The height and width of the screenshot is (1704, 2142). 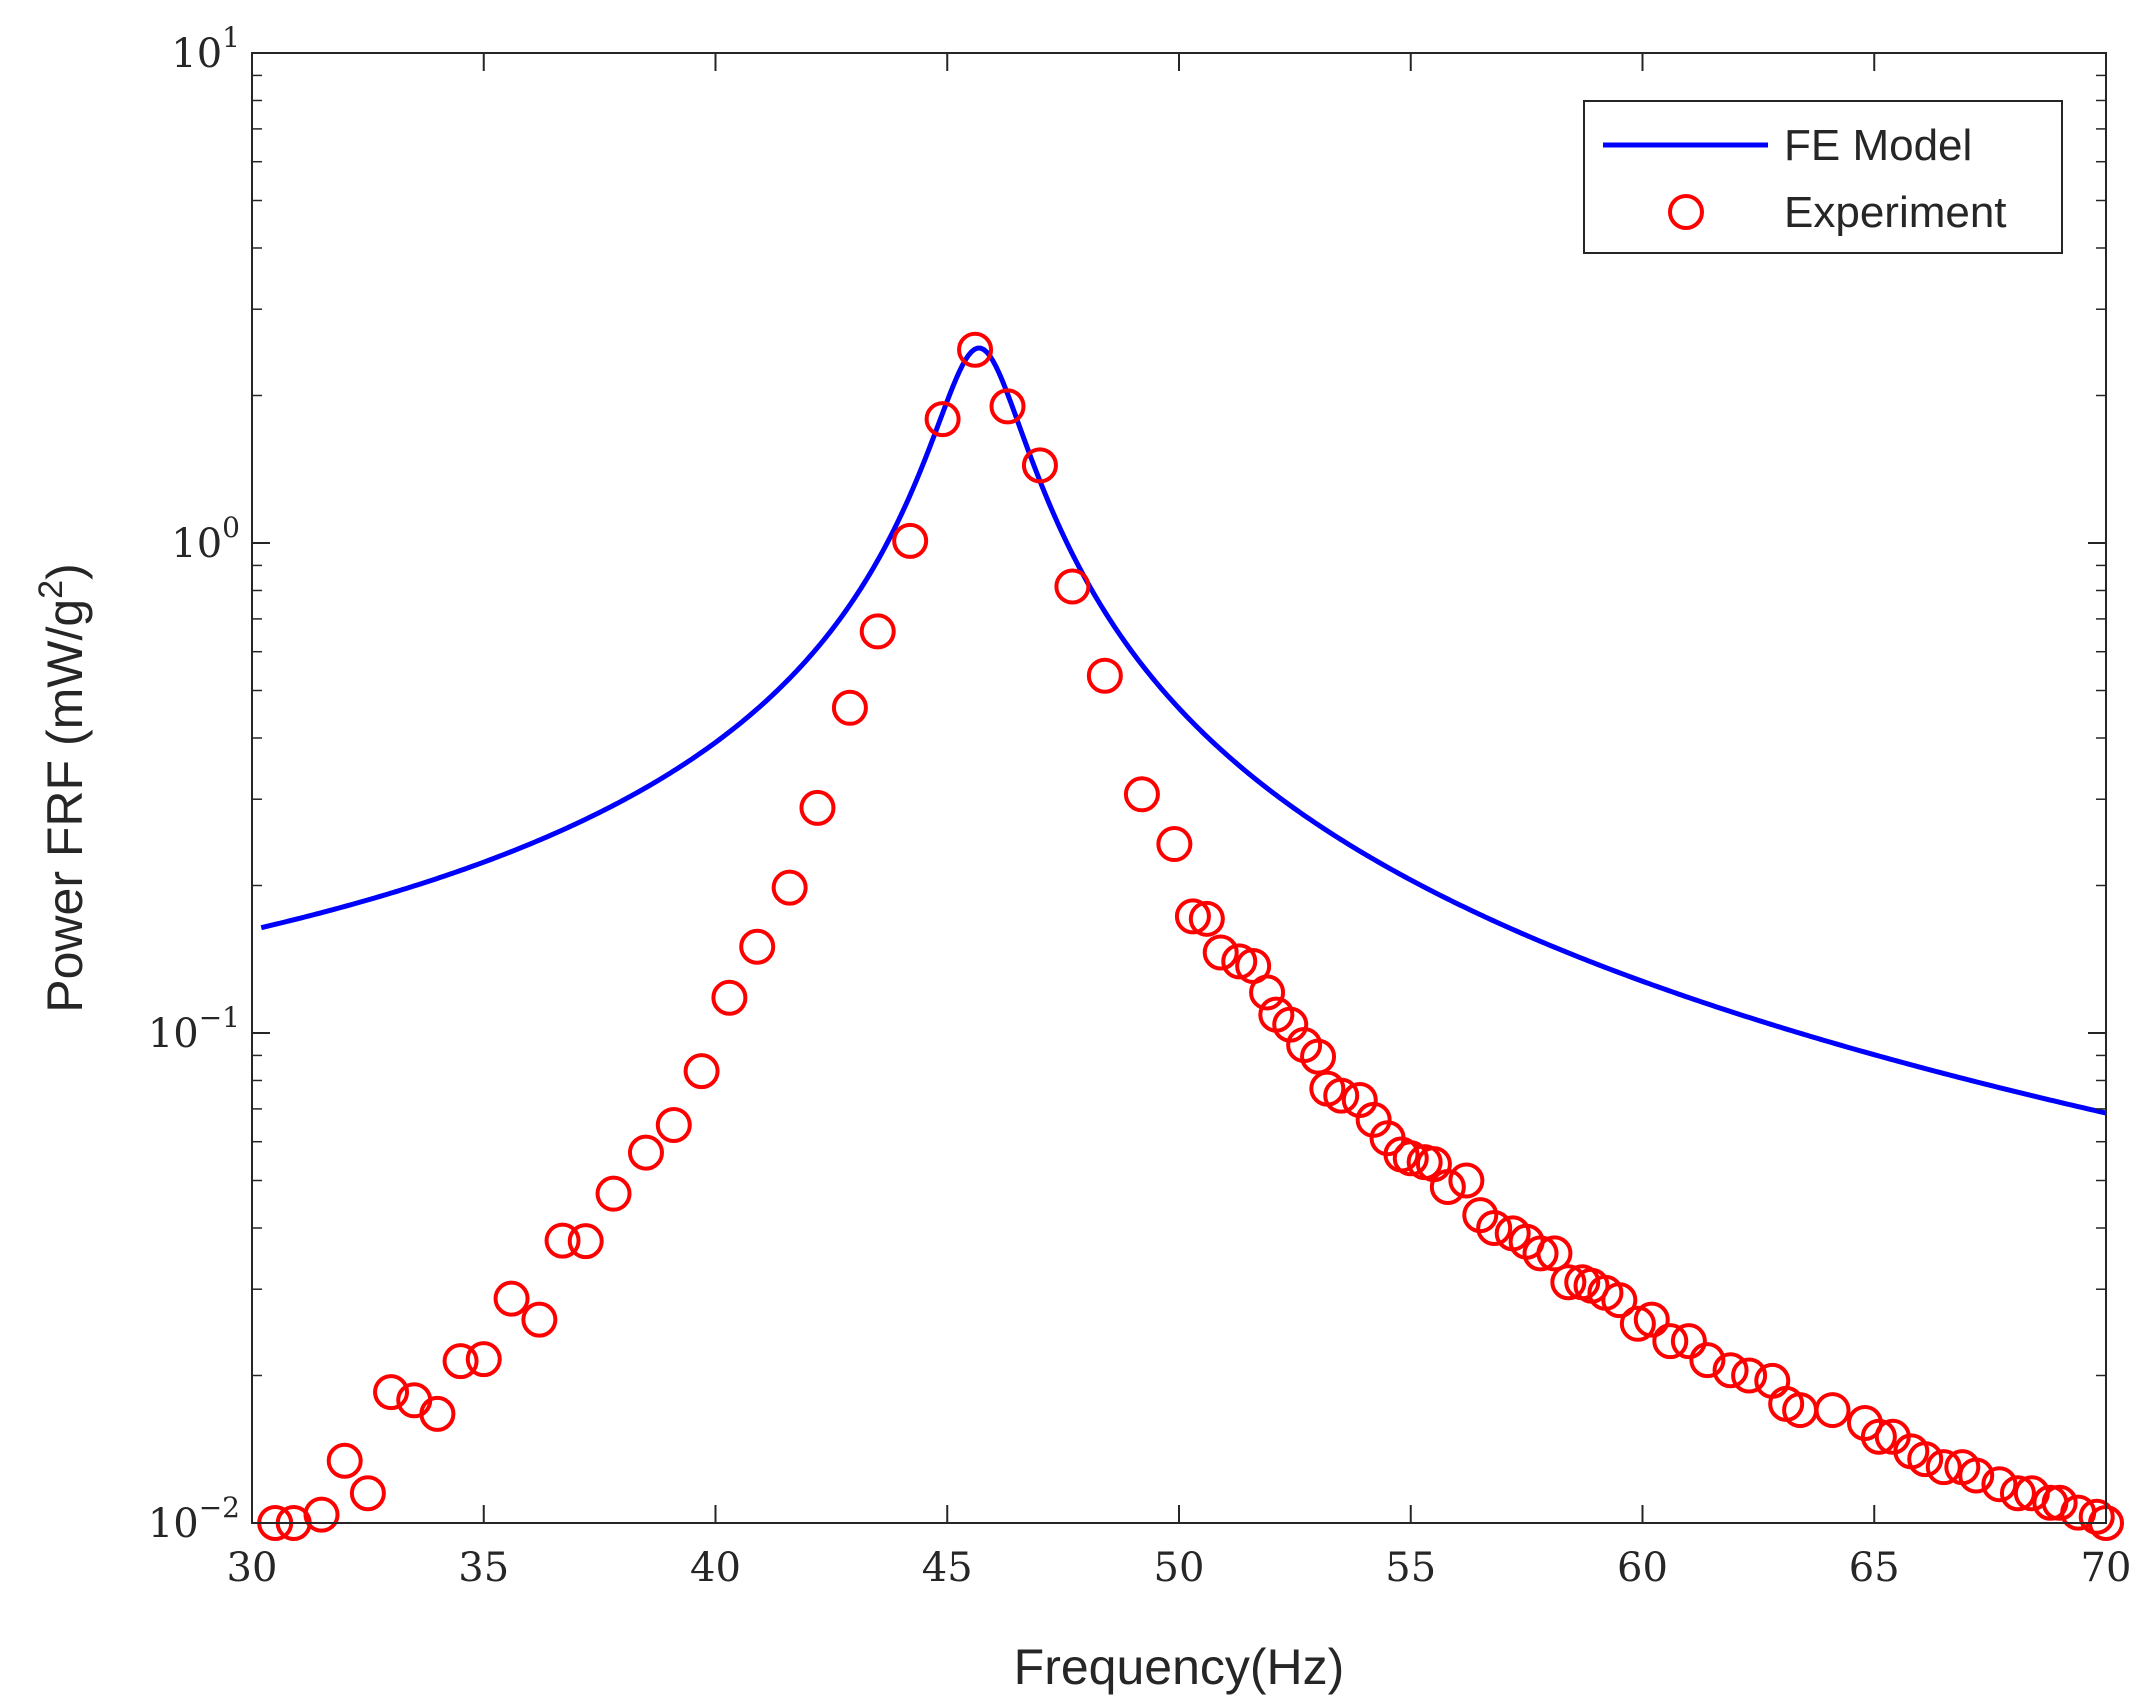 I want to click on x-tick-label: 50, so click(x=1179, y=1568).